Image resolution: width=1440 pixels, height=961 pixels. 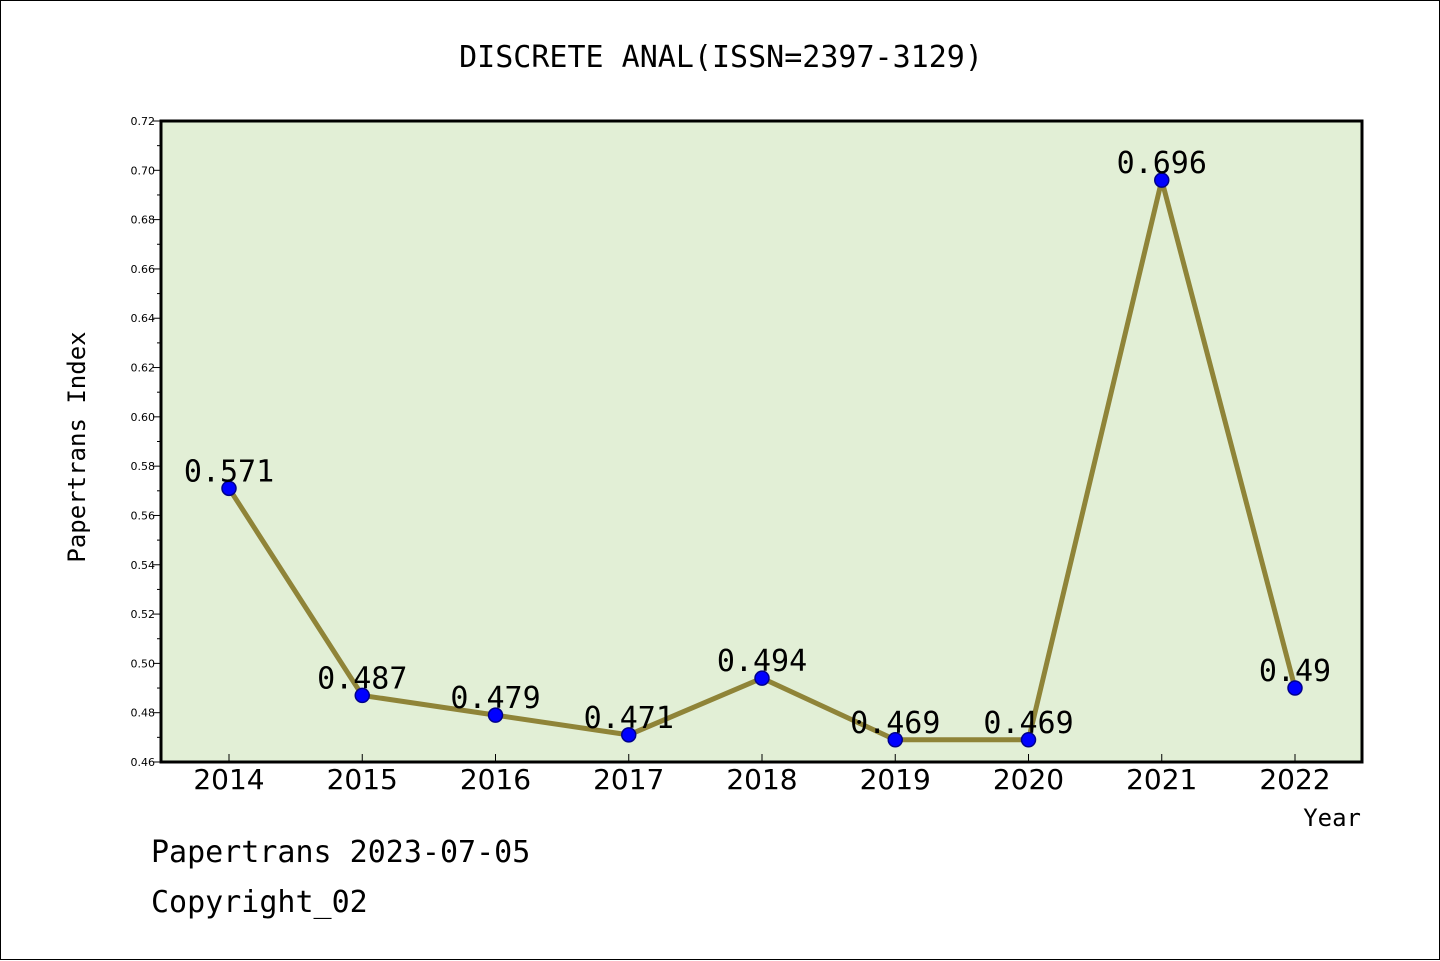 I want to click on x-tick-label: 2021, so click(x=1161, y=779).